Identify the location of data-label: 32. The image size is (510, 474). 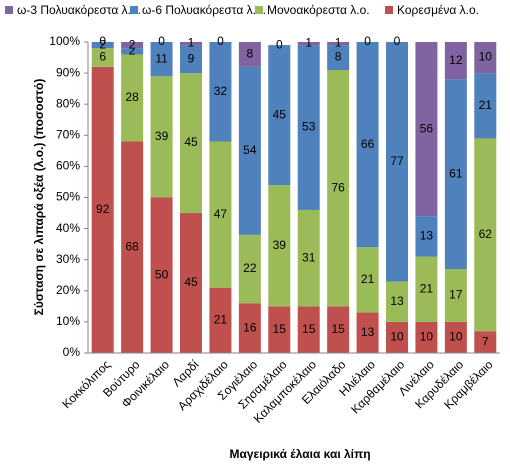
(221, 91).